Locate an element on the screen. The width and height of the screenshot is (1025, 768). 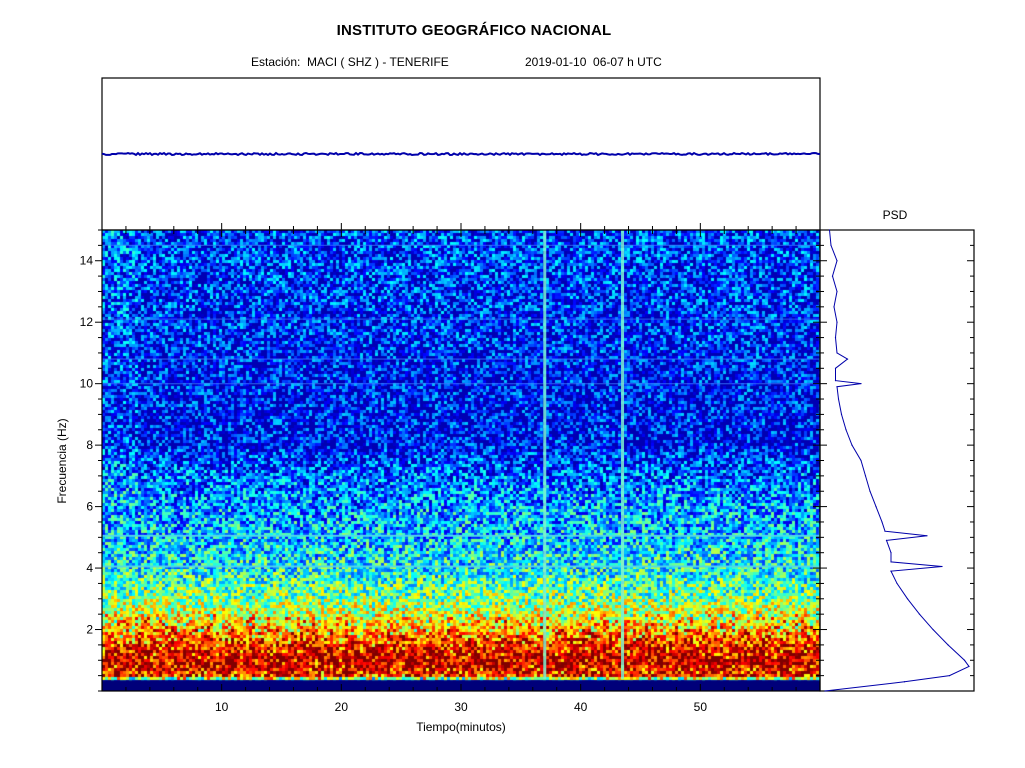
y-tick-label: 8 is located at coordinates (89, 445).